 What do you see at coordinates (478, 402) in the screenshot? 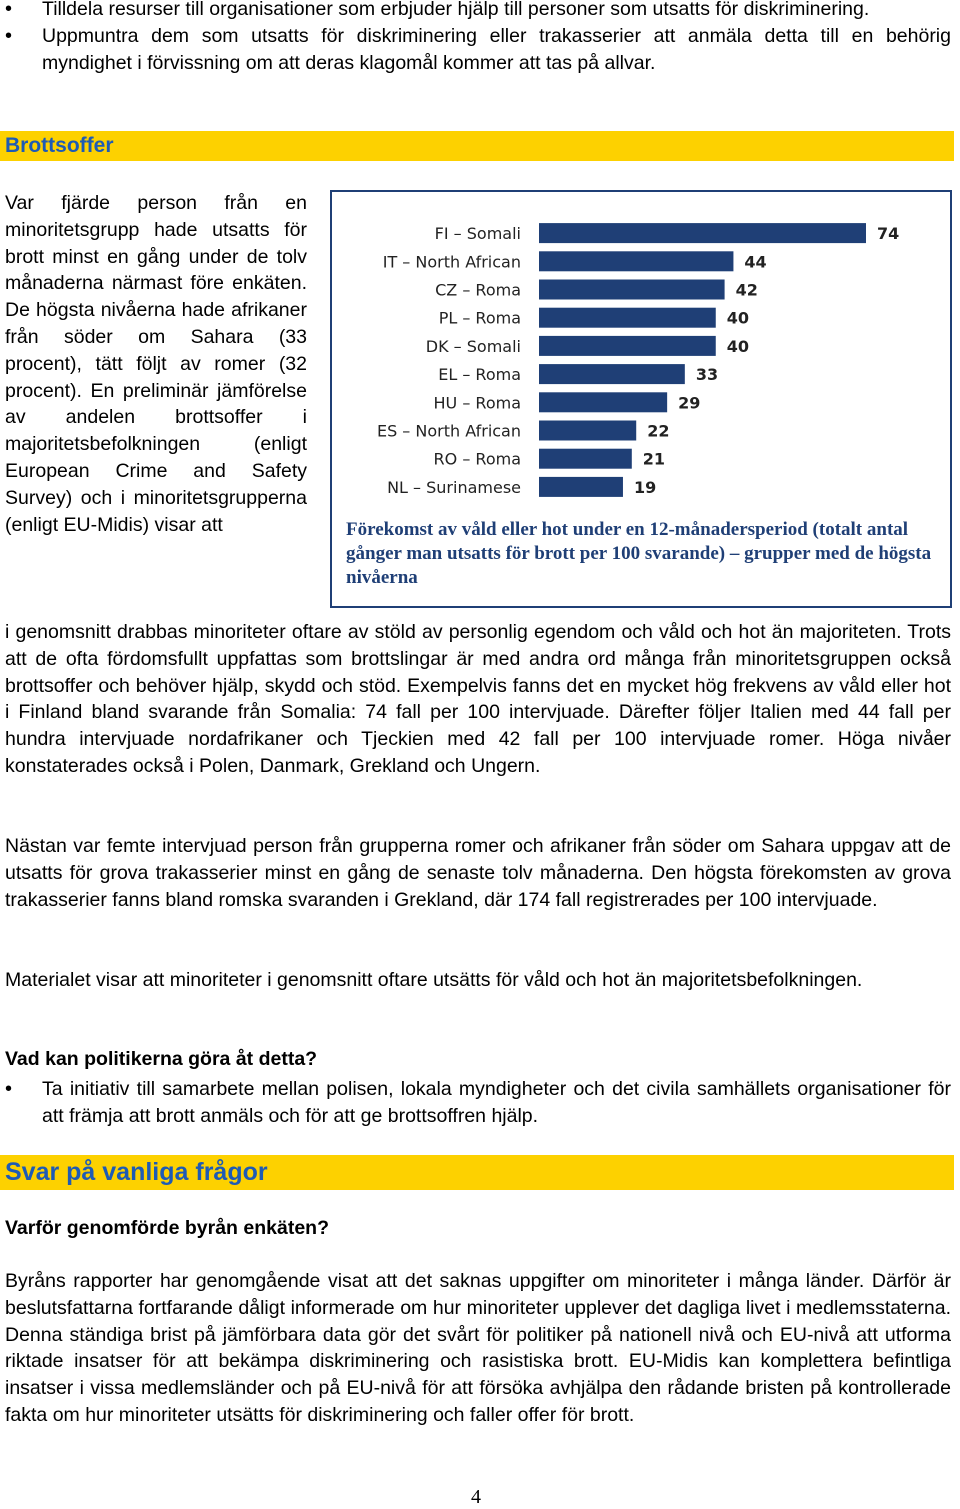
I see `category-label: HU – Roma` at bounding box center [478, 402].